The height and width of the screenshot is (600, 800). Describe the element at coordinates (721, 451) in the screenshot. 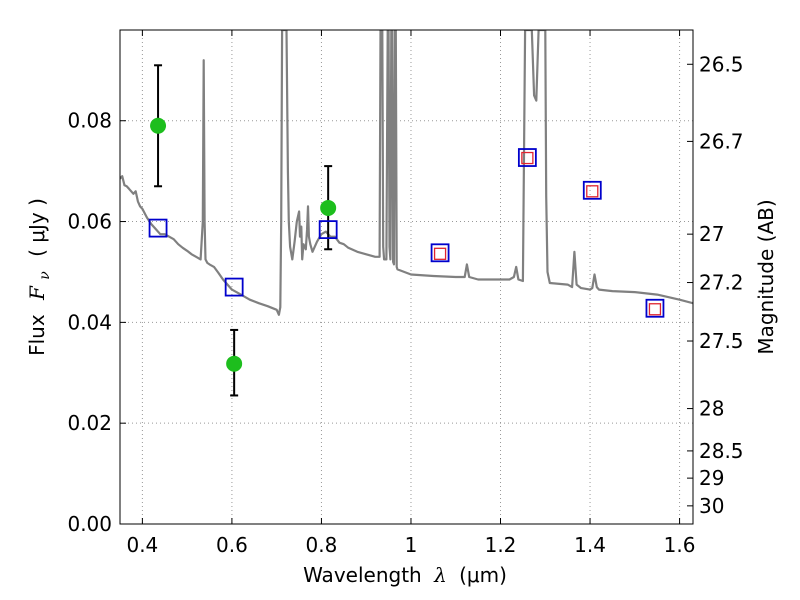

I see `y2-tick-label: 28.5` at that location.